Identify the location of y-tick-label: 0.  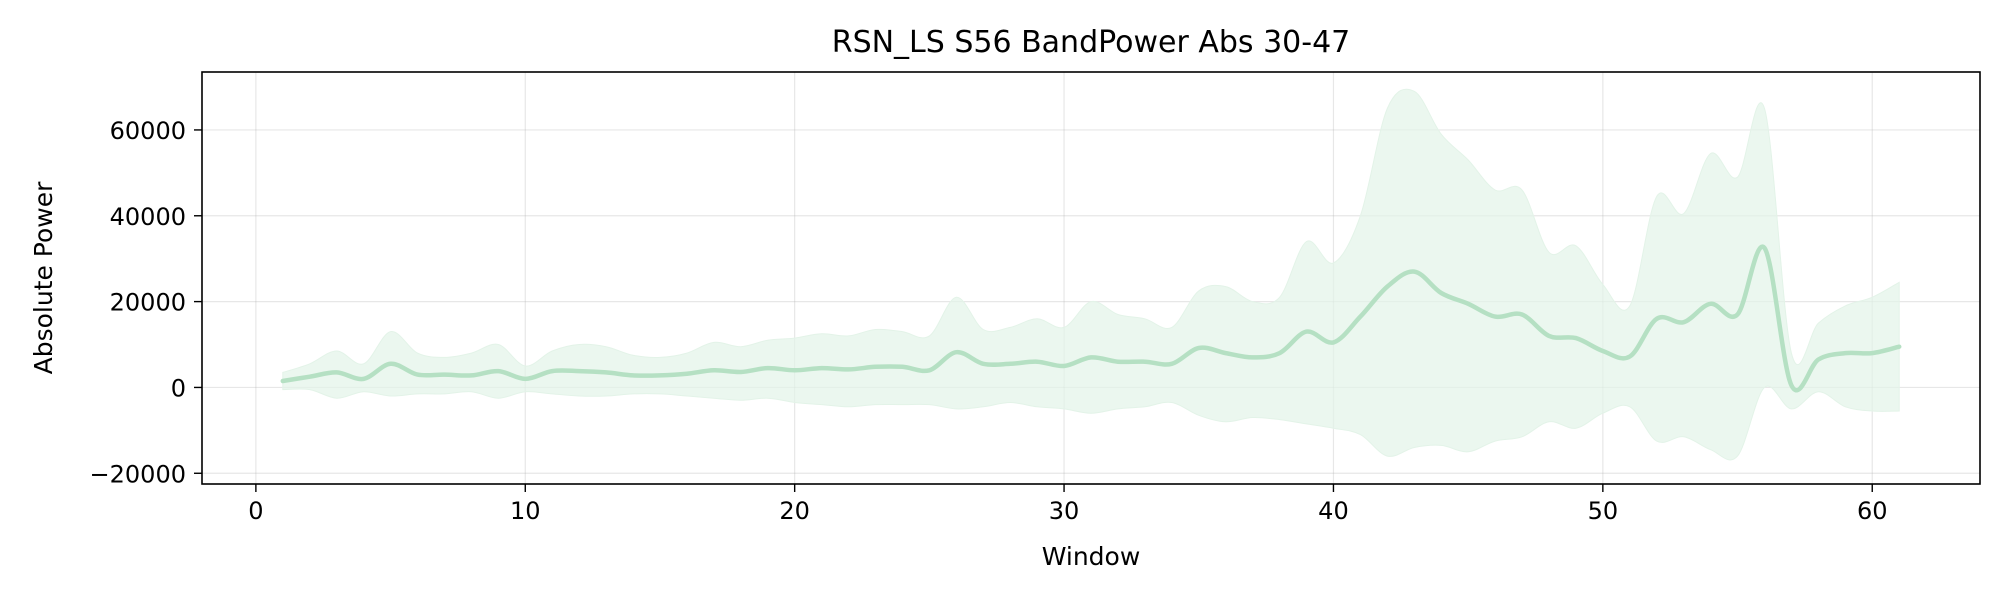
(178, 388).